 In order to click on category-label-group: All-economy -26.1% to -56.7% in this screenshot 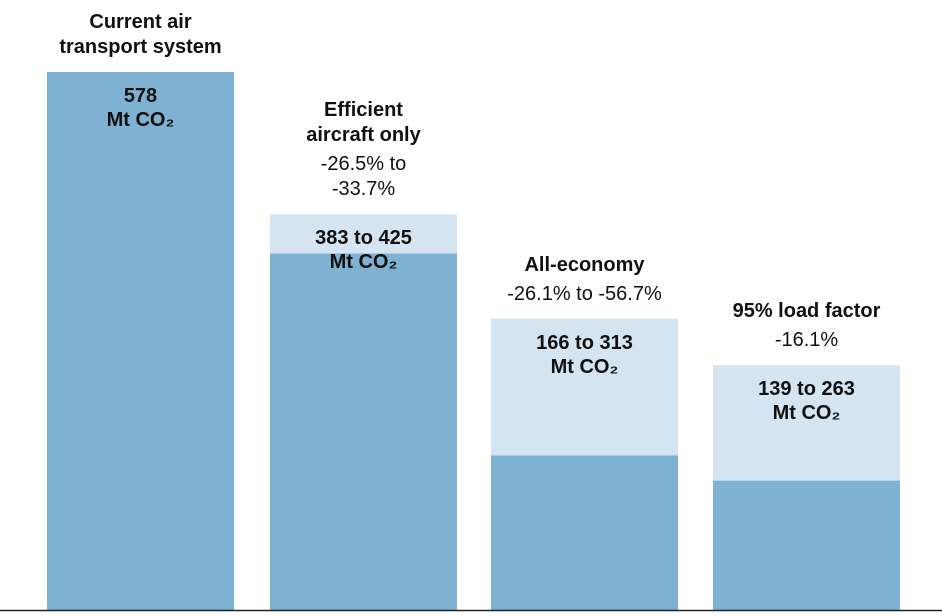, I will do `click(585, 280)`.